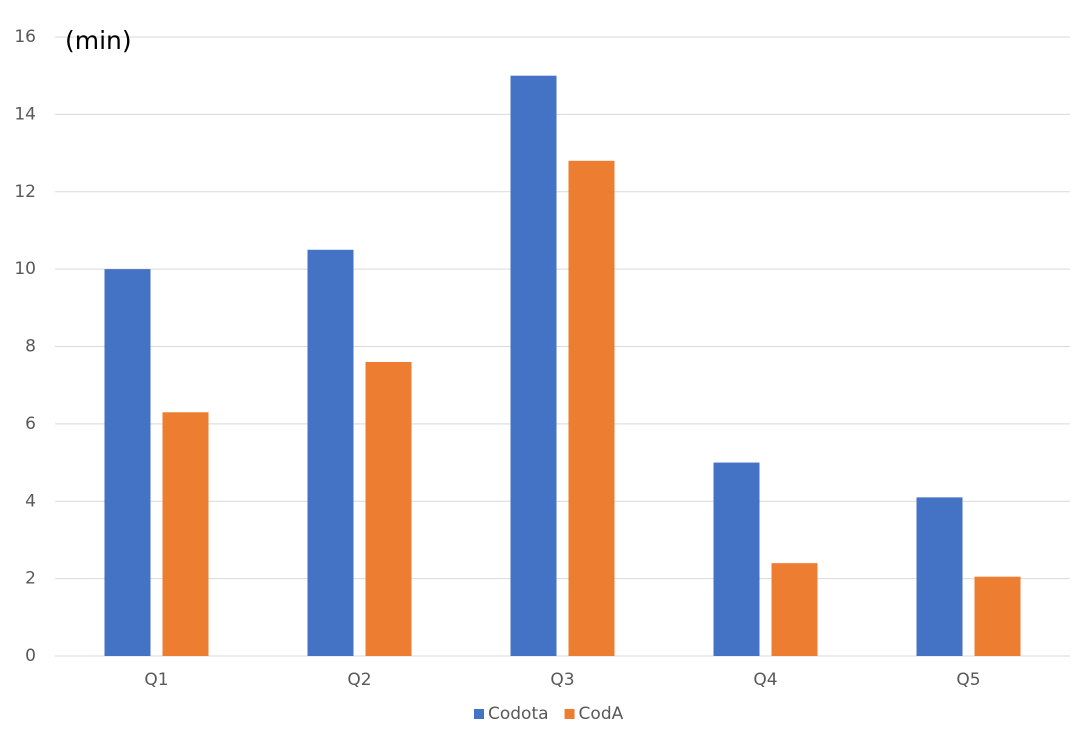  Describe the element at coordinates (25, 37) in the screenshot. I see `y-tick-label: 16` at that location.